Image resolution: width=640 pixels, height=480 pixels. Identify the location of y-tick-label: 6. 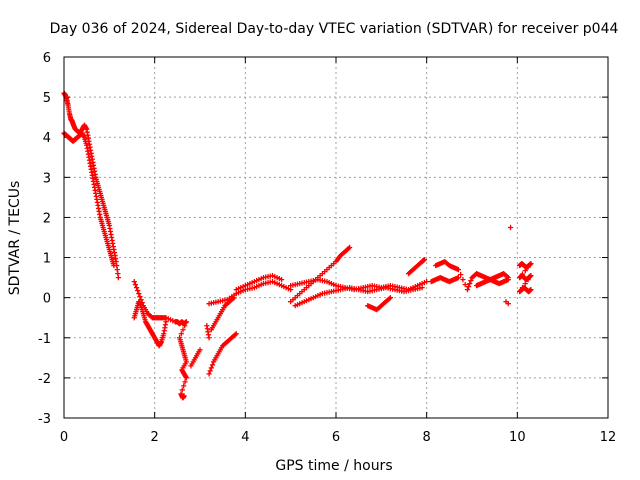
(47, 58).